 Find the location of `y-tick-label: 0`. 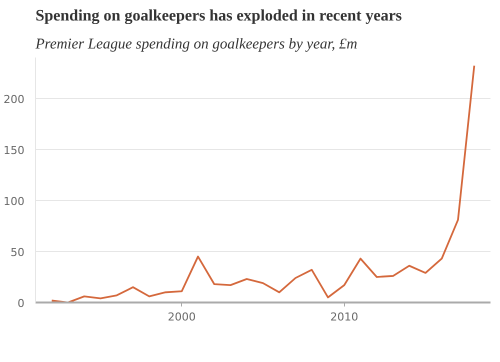

y-tick-label: 0 is located at coordinates (21, 303).